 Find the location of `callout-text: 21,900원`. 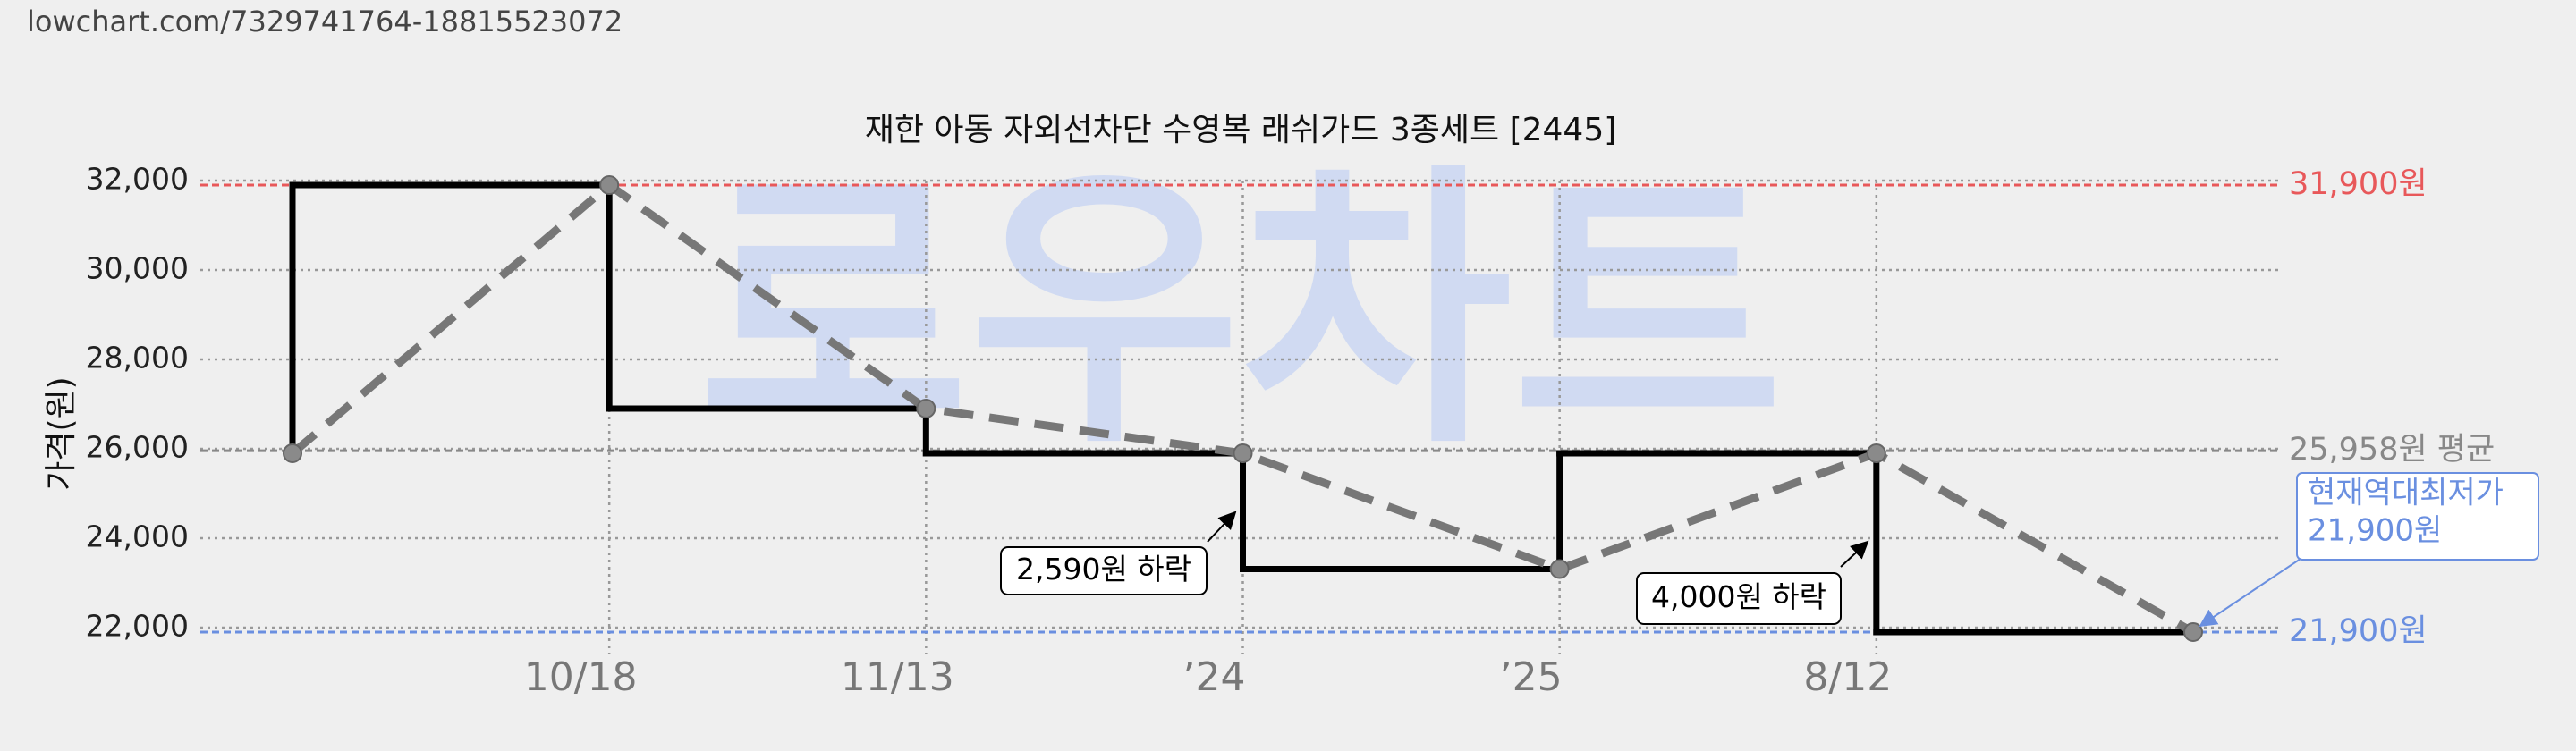

callout-text: 21,900원 is located at coordinates (2375, 531).